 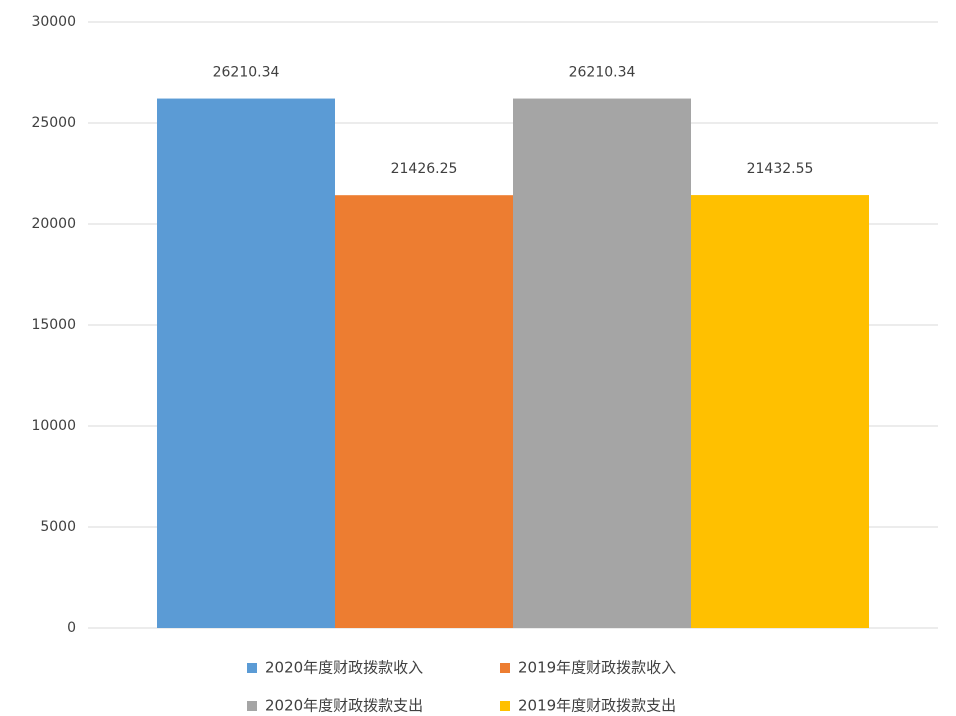 What do you see at coordinates (424, 169) in the screenshot?
I see `data-label: 21426.25` at bounding box center [424, 169].